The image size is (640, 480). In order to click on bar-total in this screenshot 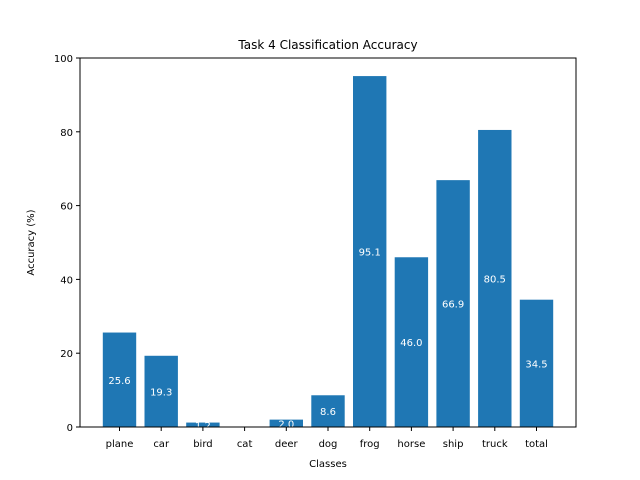, I will do `click(536, 363)`.